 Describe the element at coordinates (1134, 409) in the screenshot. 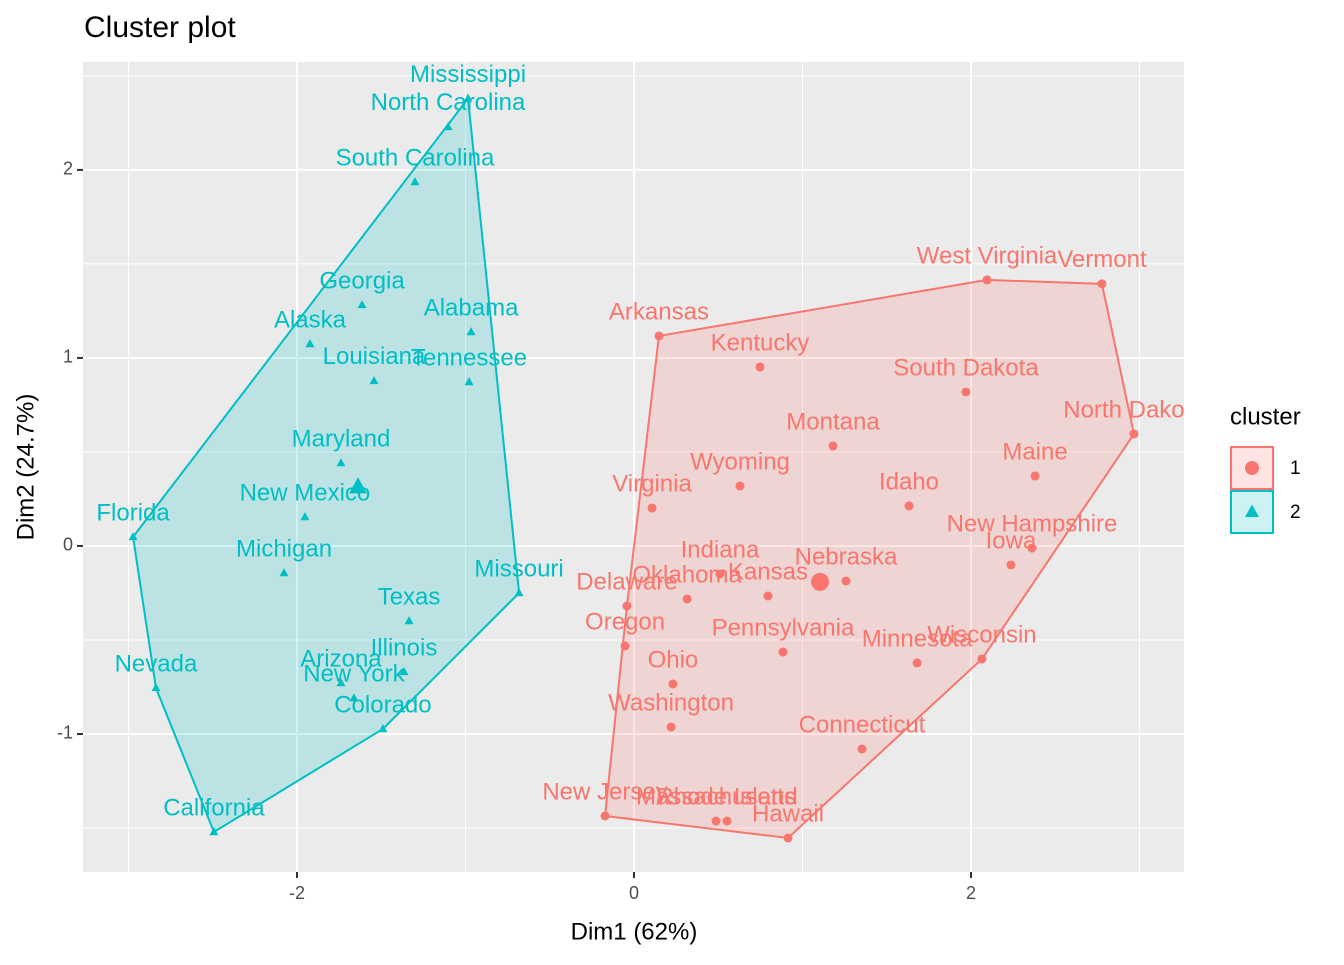

I see `point-label: North Dakota` at that location.